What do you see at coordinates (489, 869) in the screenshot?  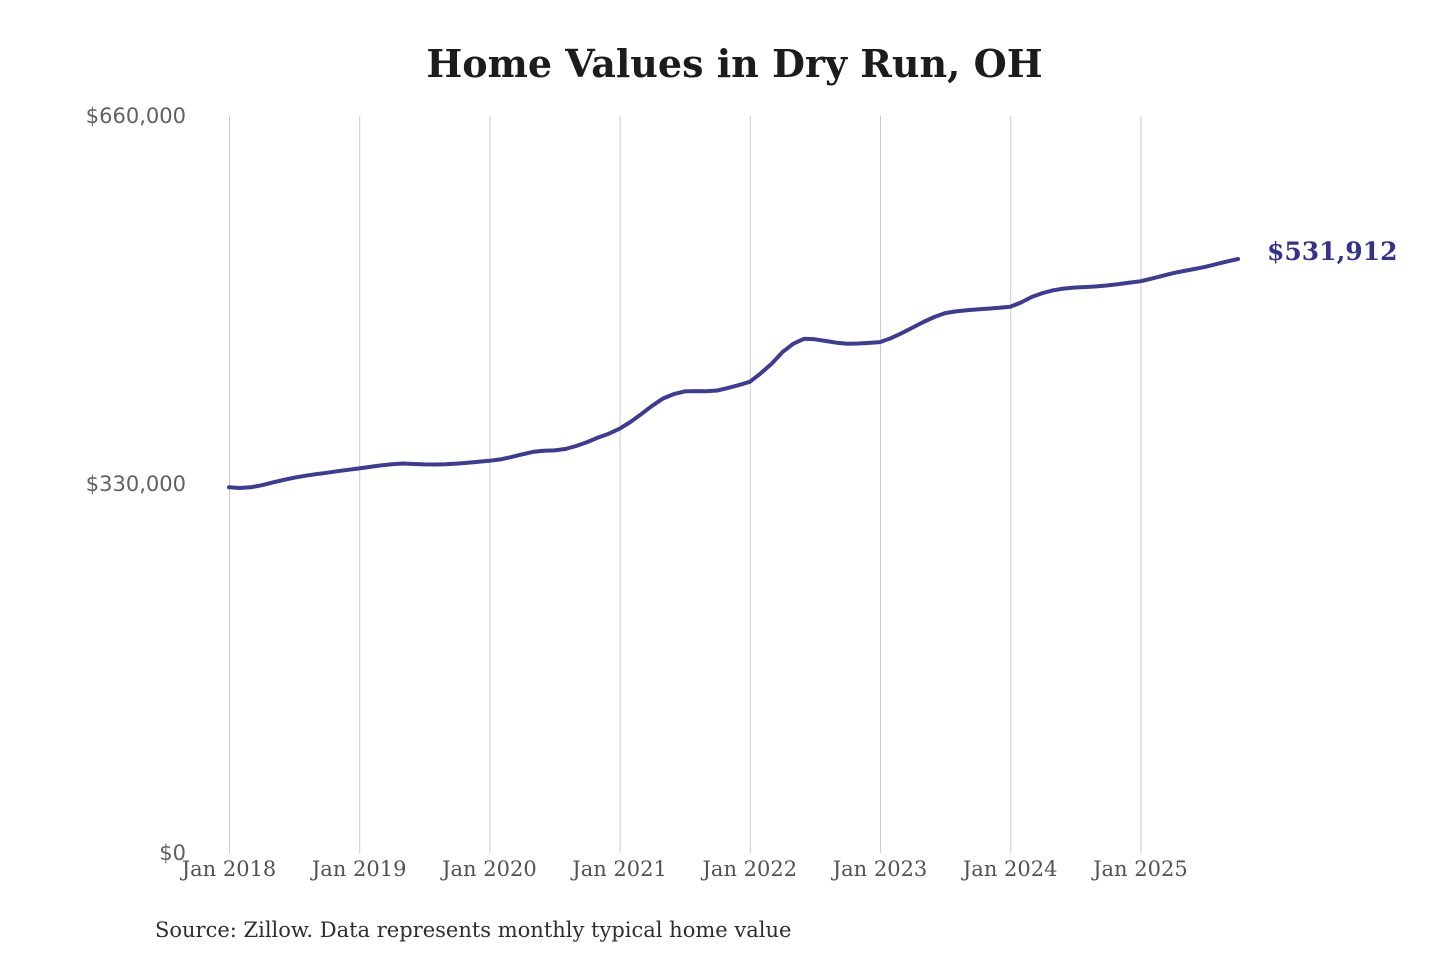 I see `x-axis-label: Jan 2020` at bounding box center [489, 869].